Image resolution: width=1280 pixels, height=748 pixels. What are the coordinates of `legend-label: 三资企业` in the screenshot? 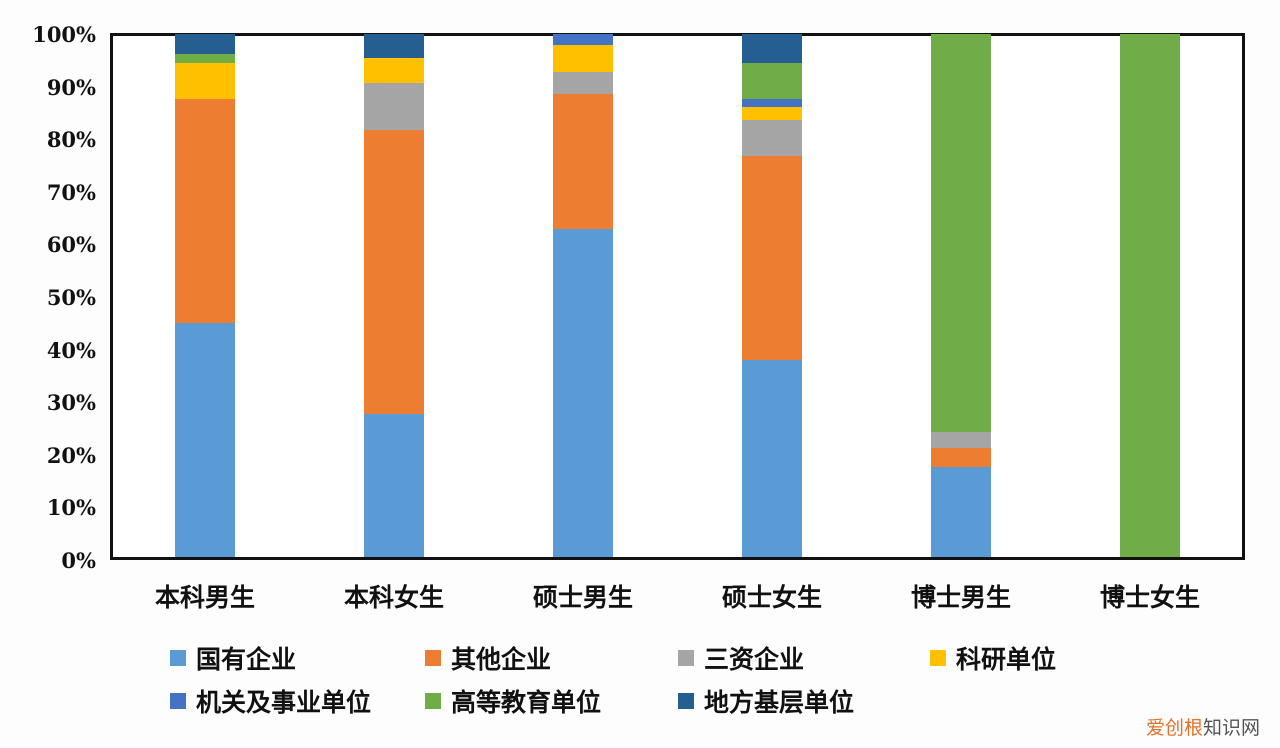 It's located at (754, 659).